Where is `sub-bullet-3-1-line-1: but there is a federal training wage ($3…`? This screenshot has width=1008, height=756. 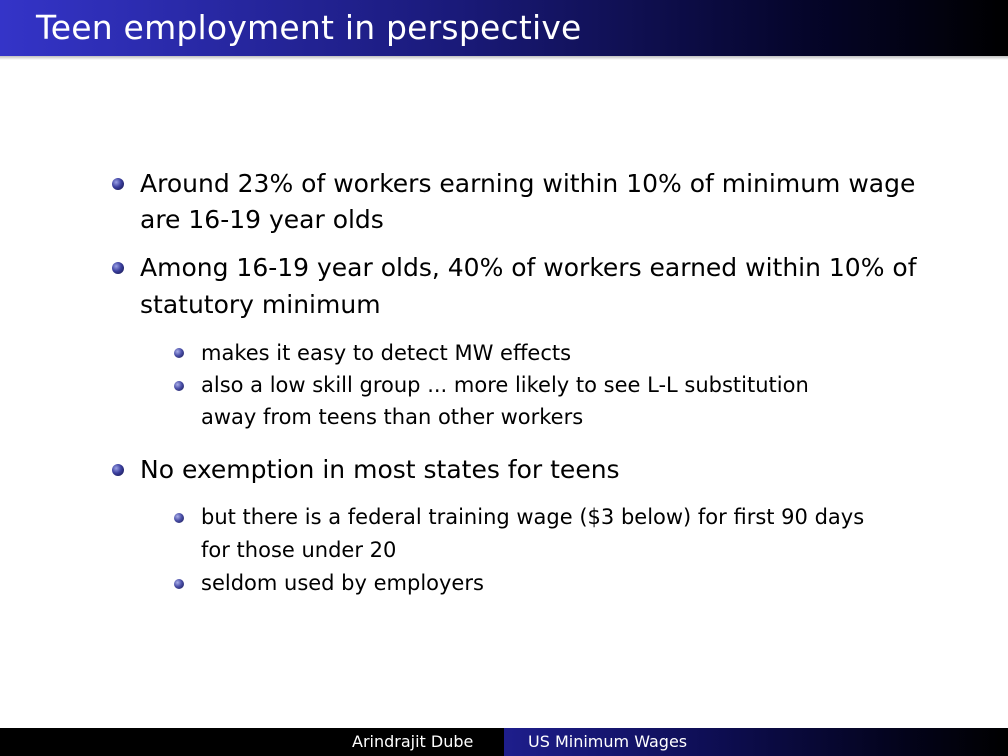
sub-bullet-3-1-line-1: but there is a federal training wage ($3… is located at coordinates (533, 517).